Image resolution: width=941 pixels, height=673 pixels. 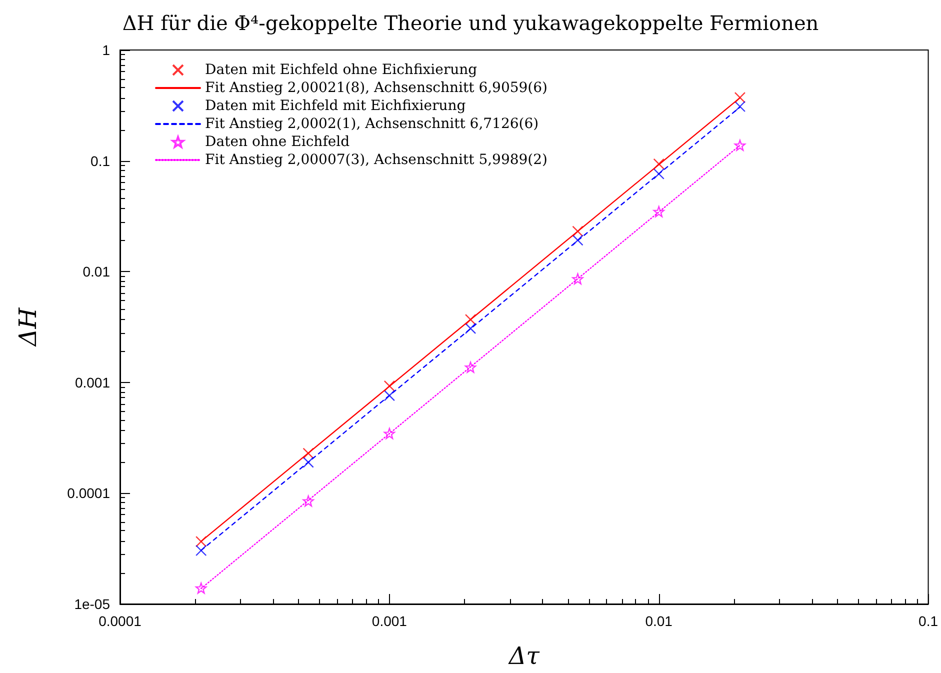 What do you see at coordinates (372, 124) in the screenshot?
I see `legend-label: Fit Anstieg 2,0002(1), Achsenschnitt 6,7126(6)` at bounding box center [372, 124].